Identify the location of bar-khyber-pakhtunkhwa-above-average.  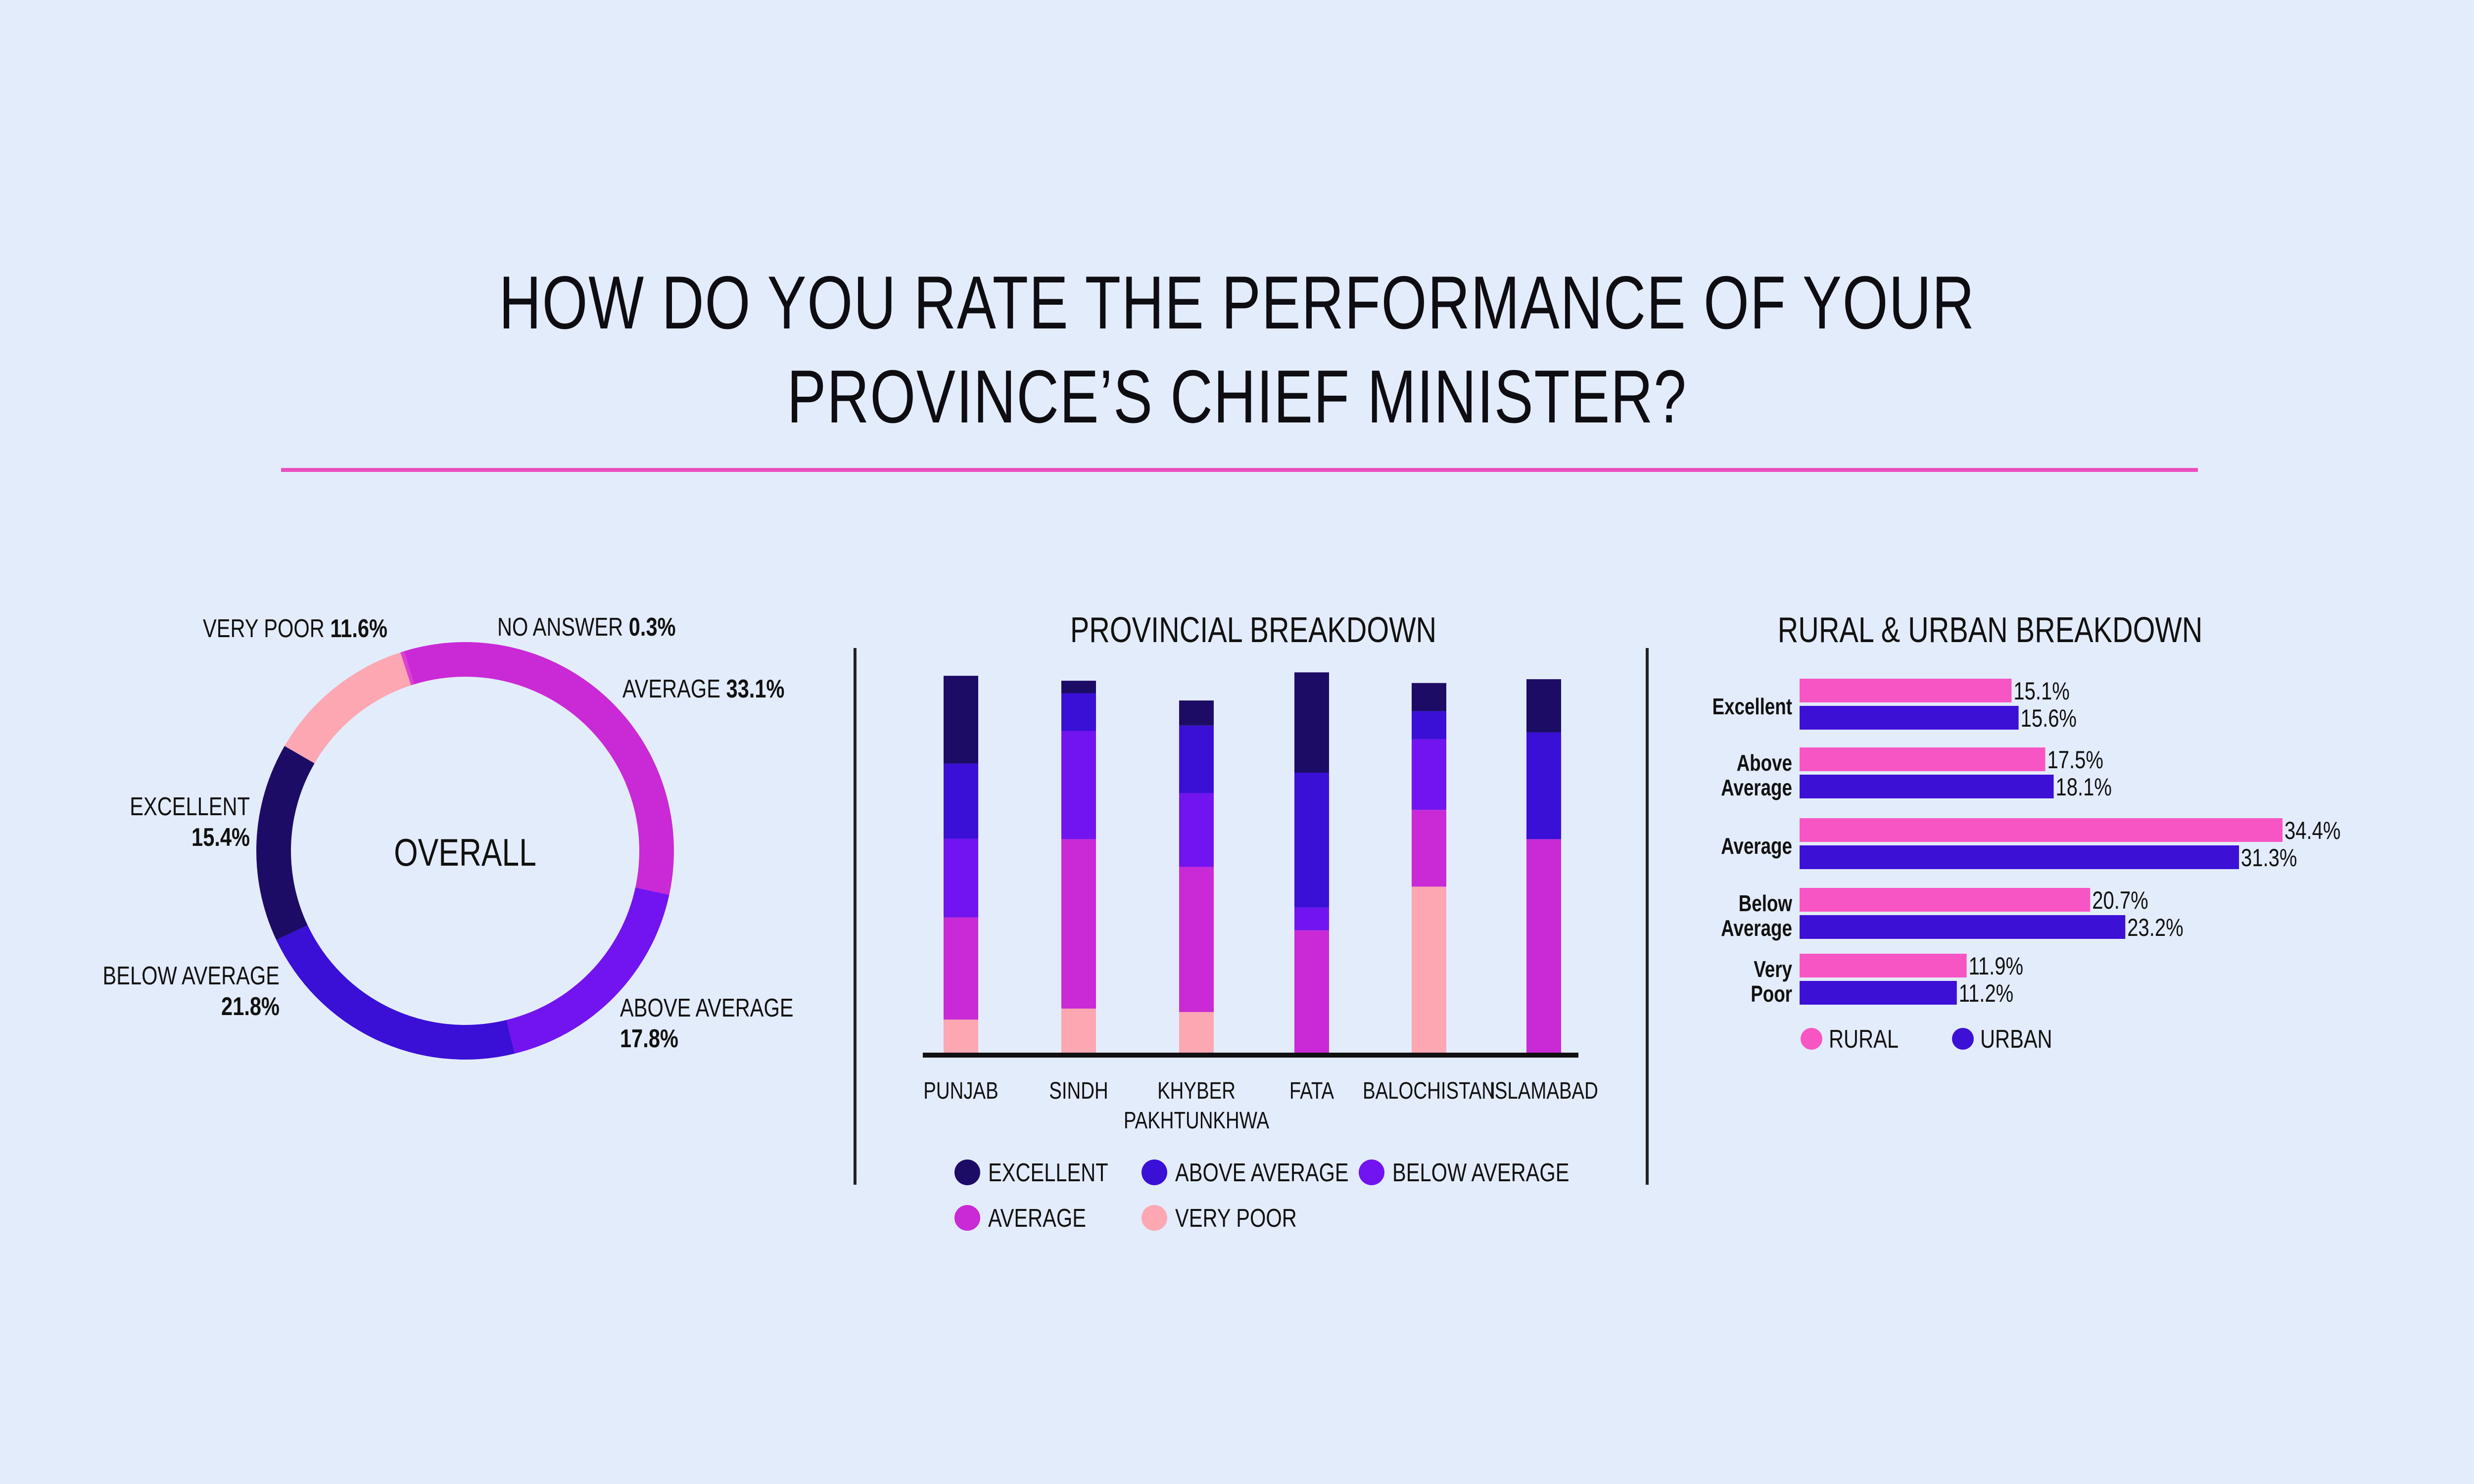
(1196, 759).